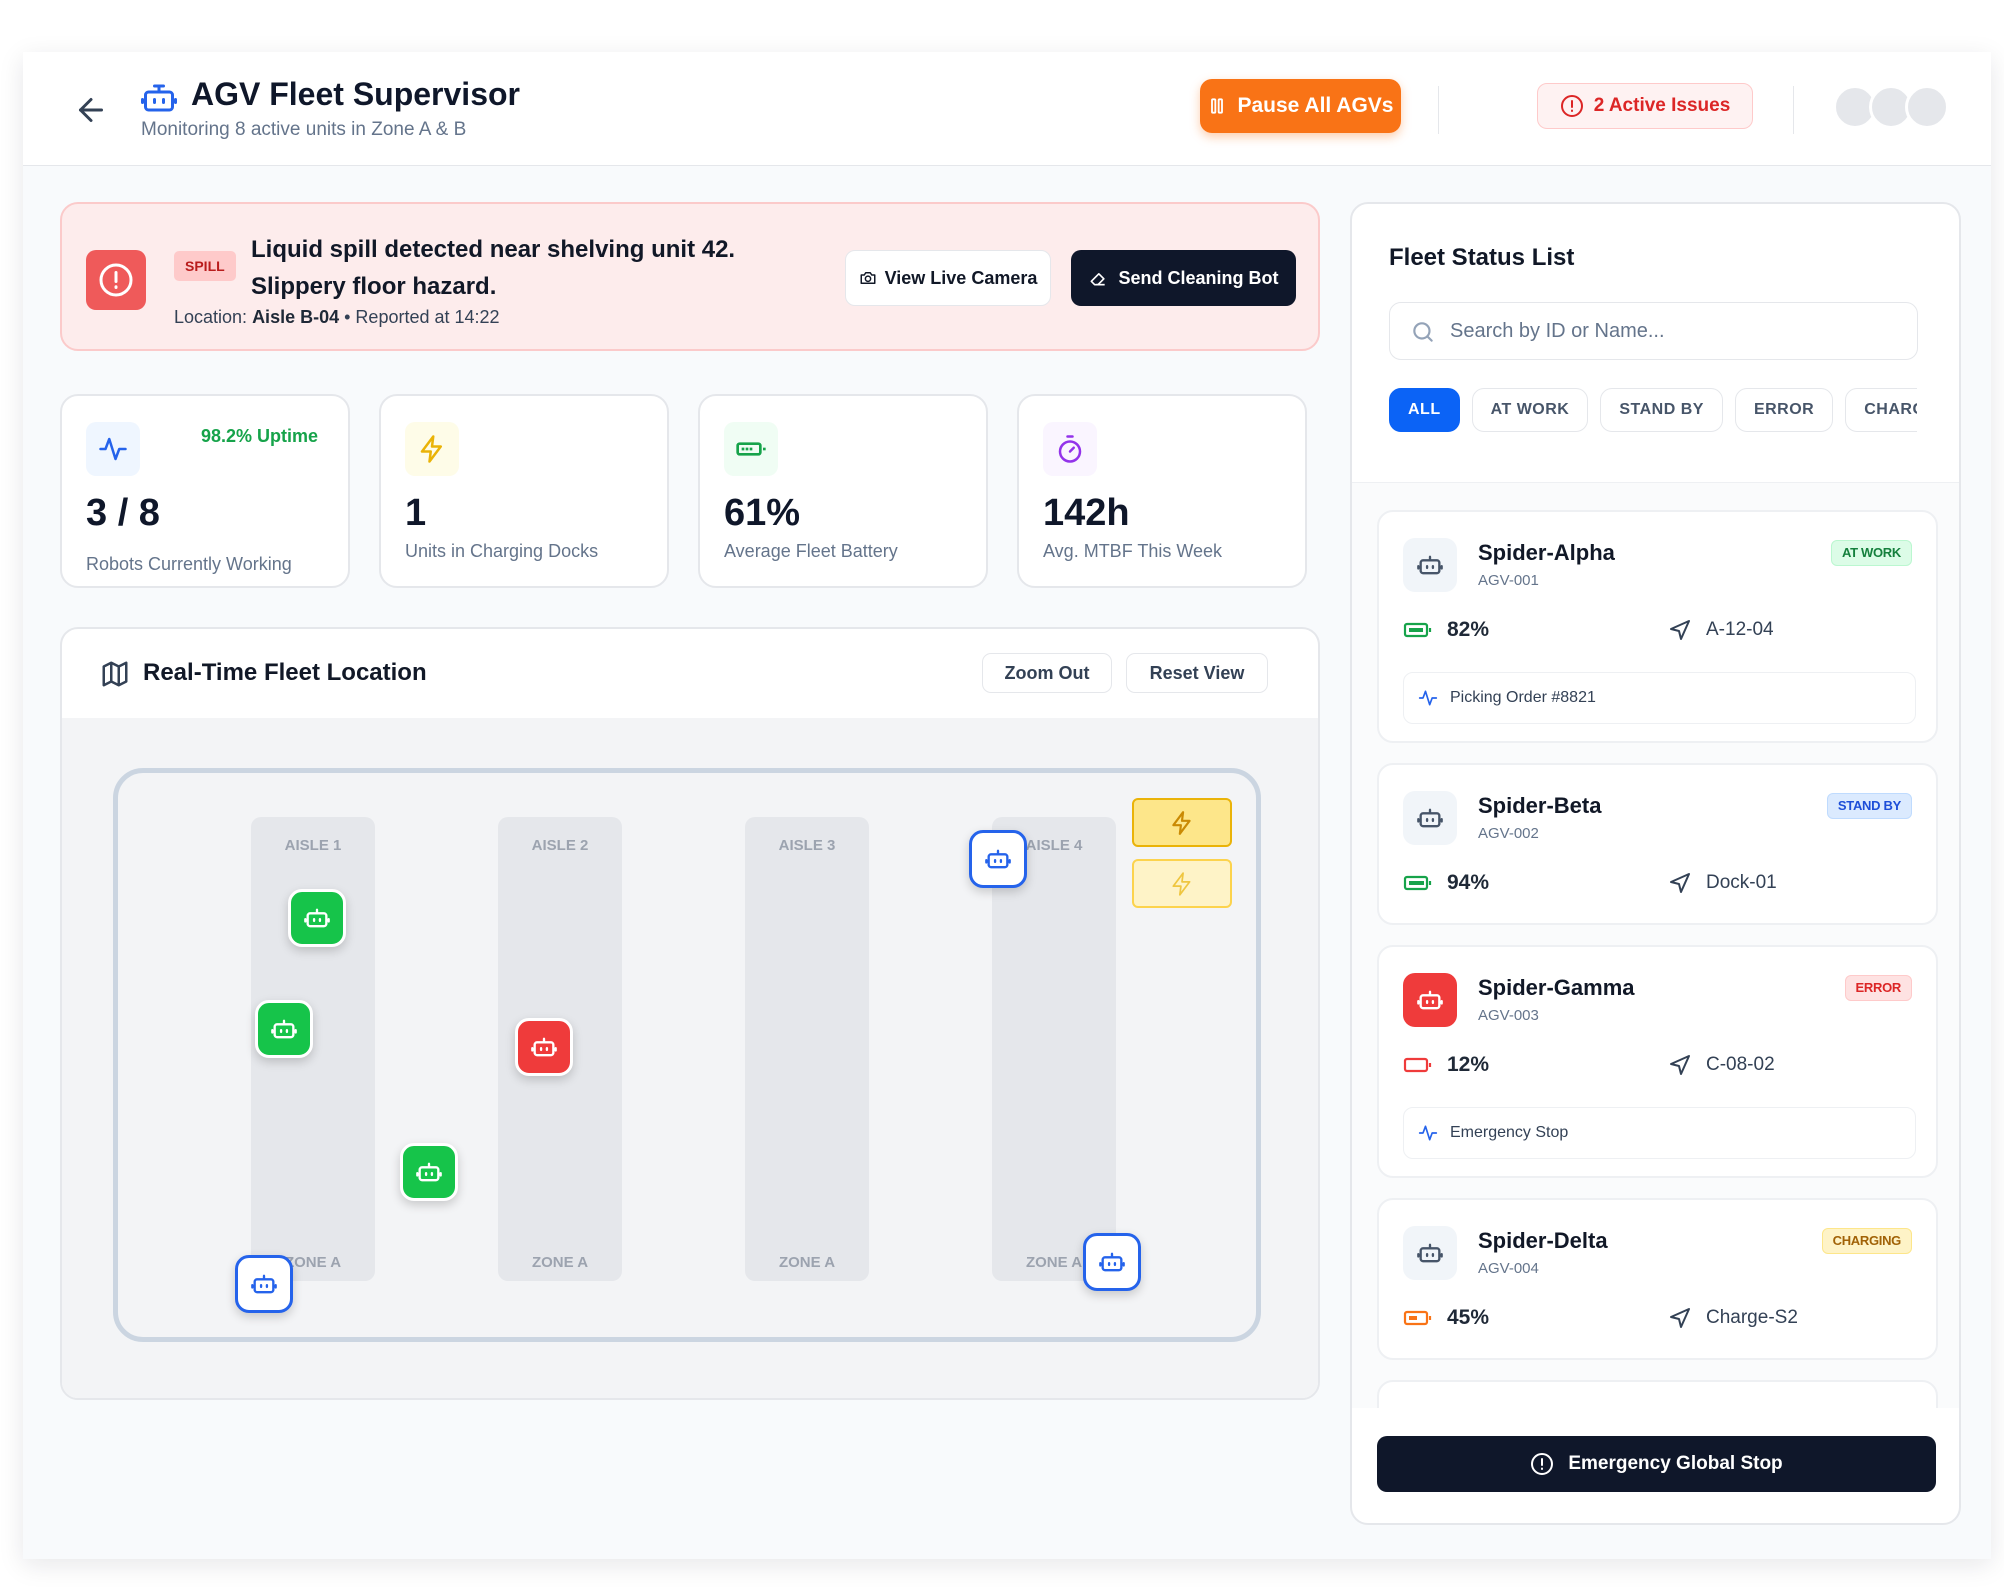 Image resolution: width=2004 pixels, height=1593 pixels. I want to click on panel-divider, so click(1655, 482).